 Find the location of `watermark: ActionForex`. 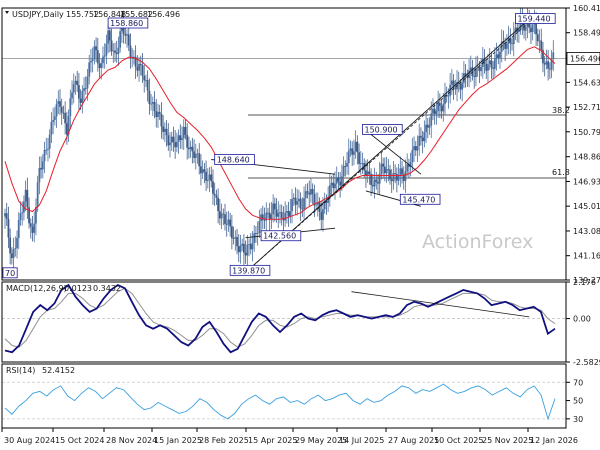

watermark: ActionForex is located at coordinates (477, 242).